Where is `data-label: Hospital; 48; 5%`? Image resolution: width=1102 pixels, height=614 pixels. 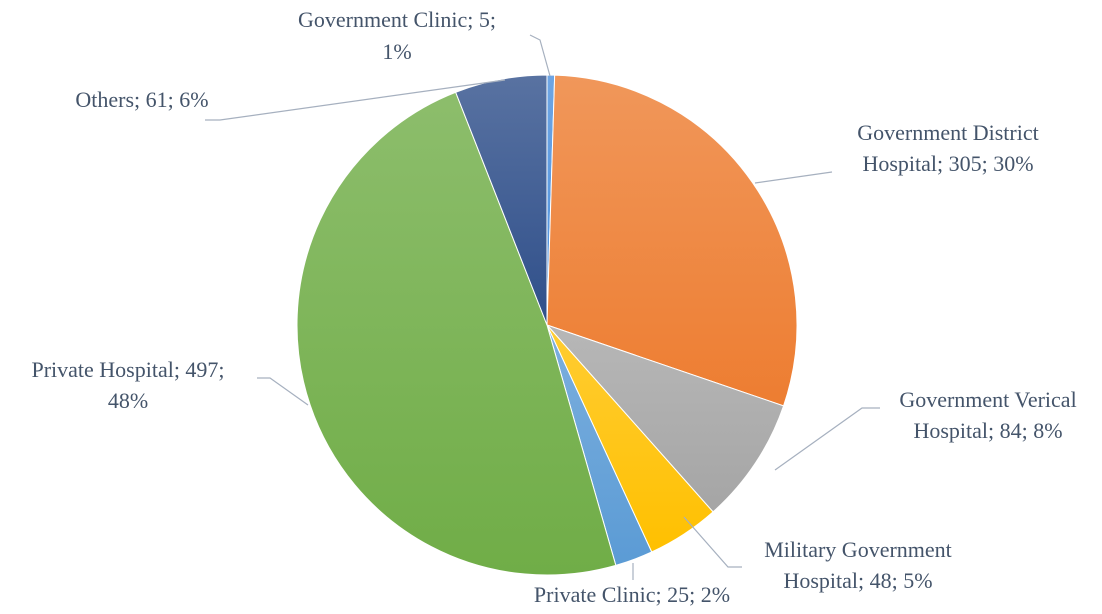 data-label: Hospital; 48; 5% is located at coordinates (857, 580).